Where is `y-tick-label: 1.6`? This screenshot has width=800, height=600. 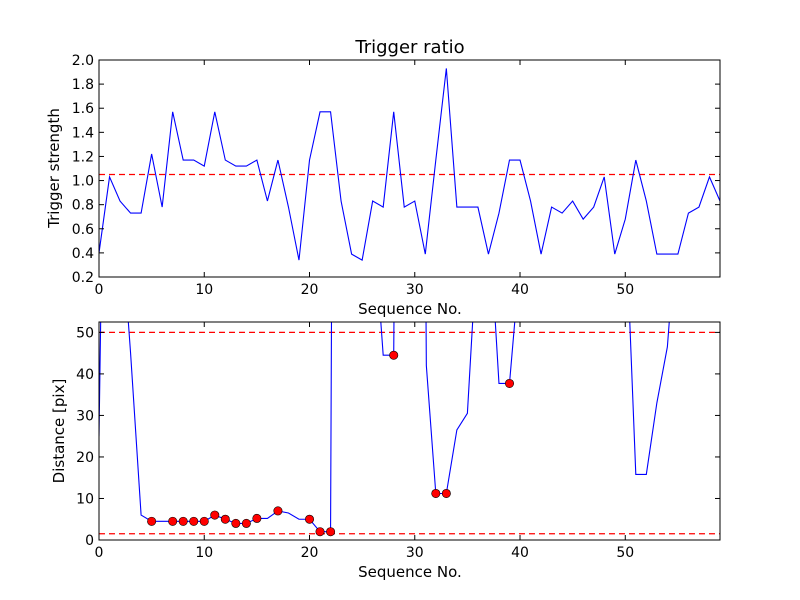 y-tick-label: 1.6 is located at coordinates (83, 109).